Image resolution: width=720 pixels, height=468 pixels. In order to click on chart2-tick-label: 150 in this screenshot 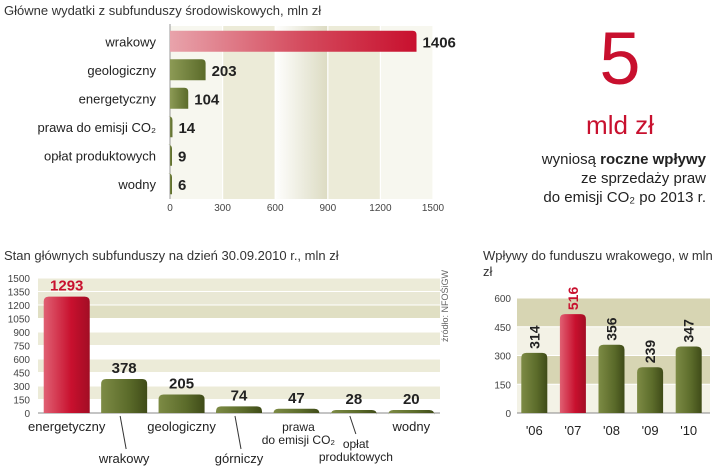, I will do `click(21, 401)`.